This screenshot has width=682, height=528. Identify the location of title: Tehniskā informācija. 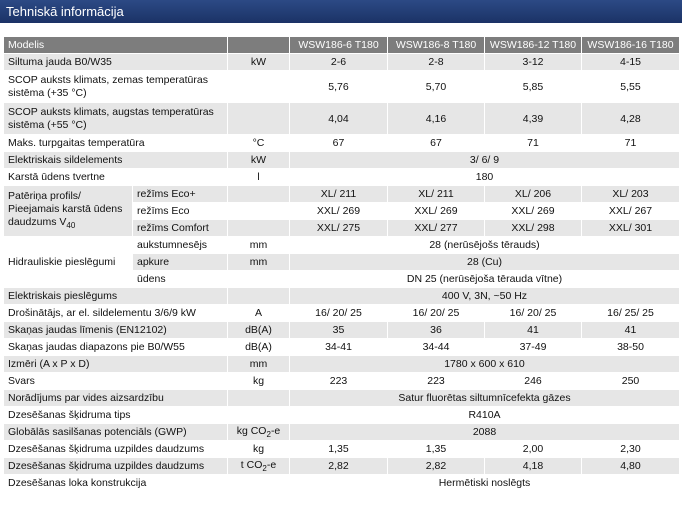
(65, 11).